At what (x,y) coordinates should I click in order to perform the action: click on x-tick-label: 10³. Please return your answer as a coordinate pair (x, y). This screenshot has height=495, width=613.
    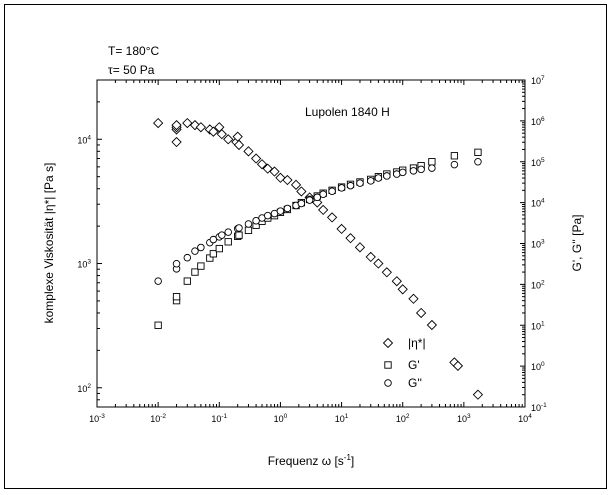
    Looking at the image, I should click on (464, 418).